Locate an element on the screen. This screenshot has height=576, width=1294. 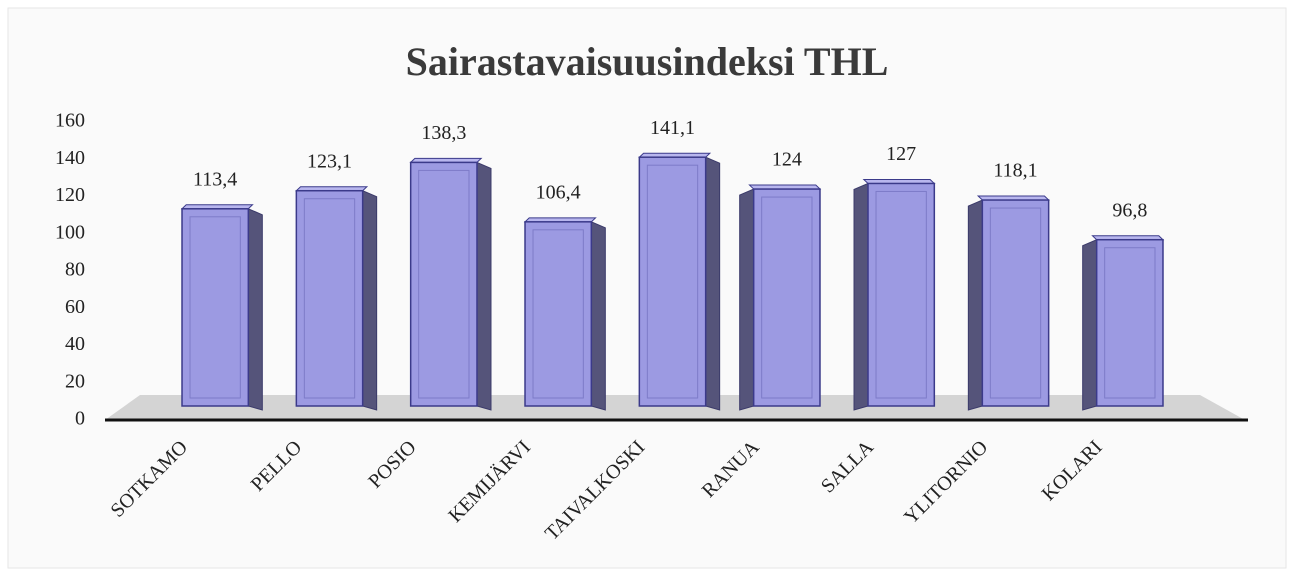
chart-title: Sairastavaisuusindeksi THL is located at coordinates (647, 61).